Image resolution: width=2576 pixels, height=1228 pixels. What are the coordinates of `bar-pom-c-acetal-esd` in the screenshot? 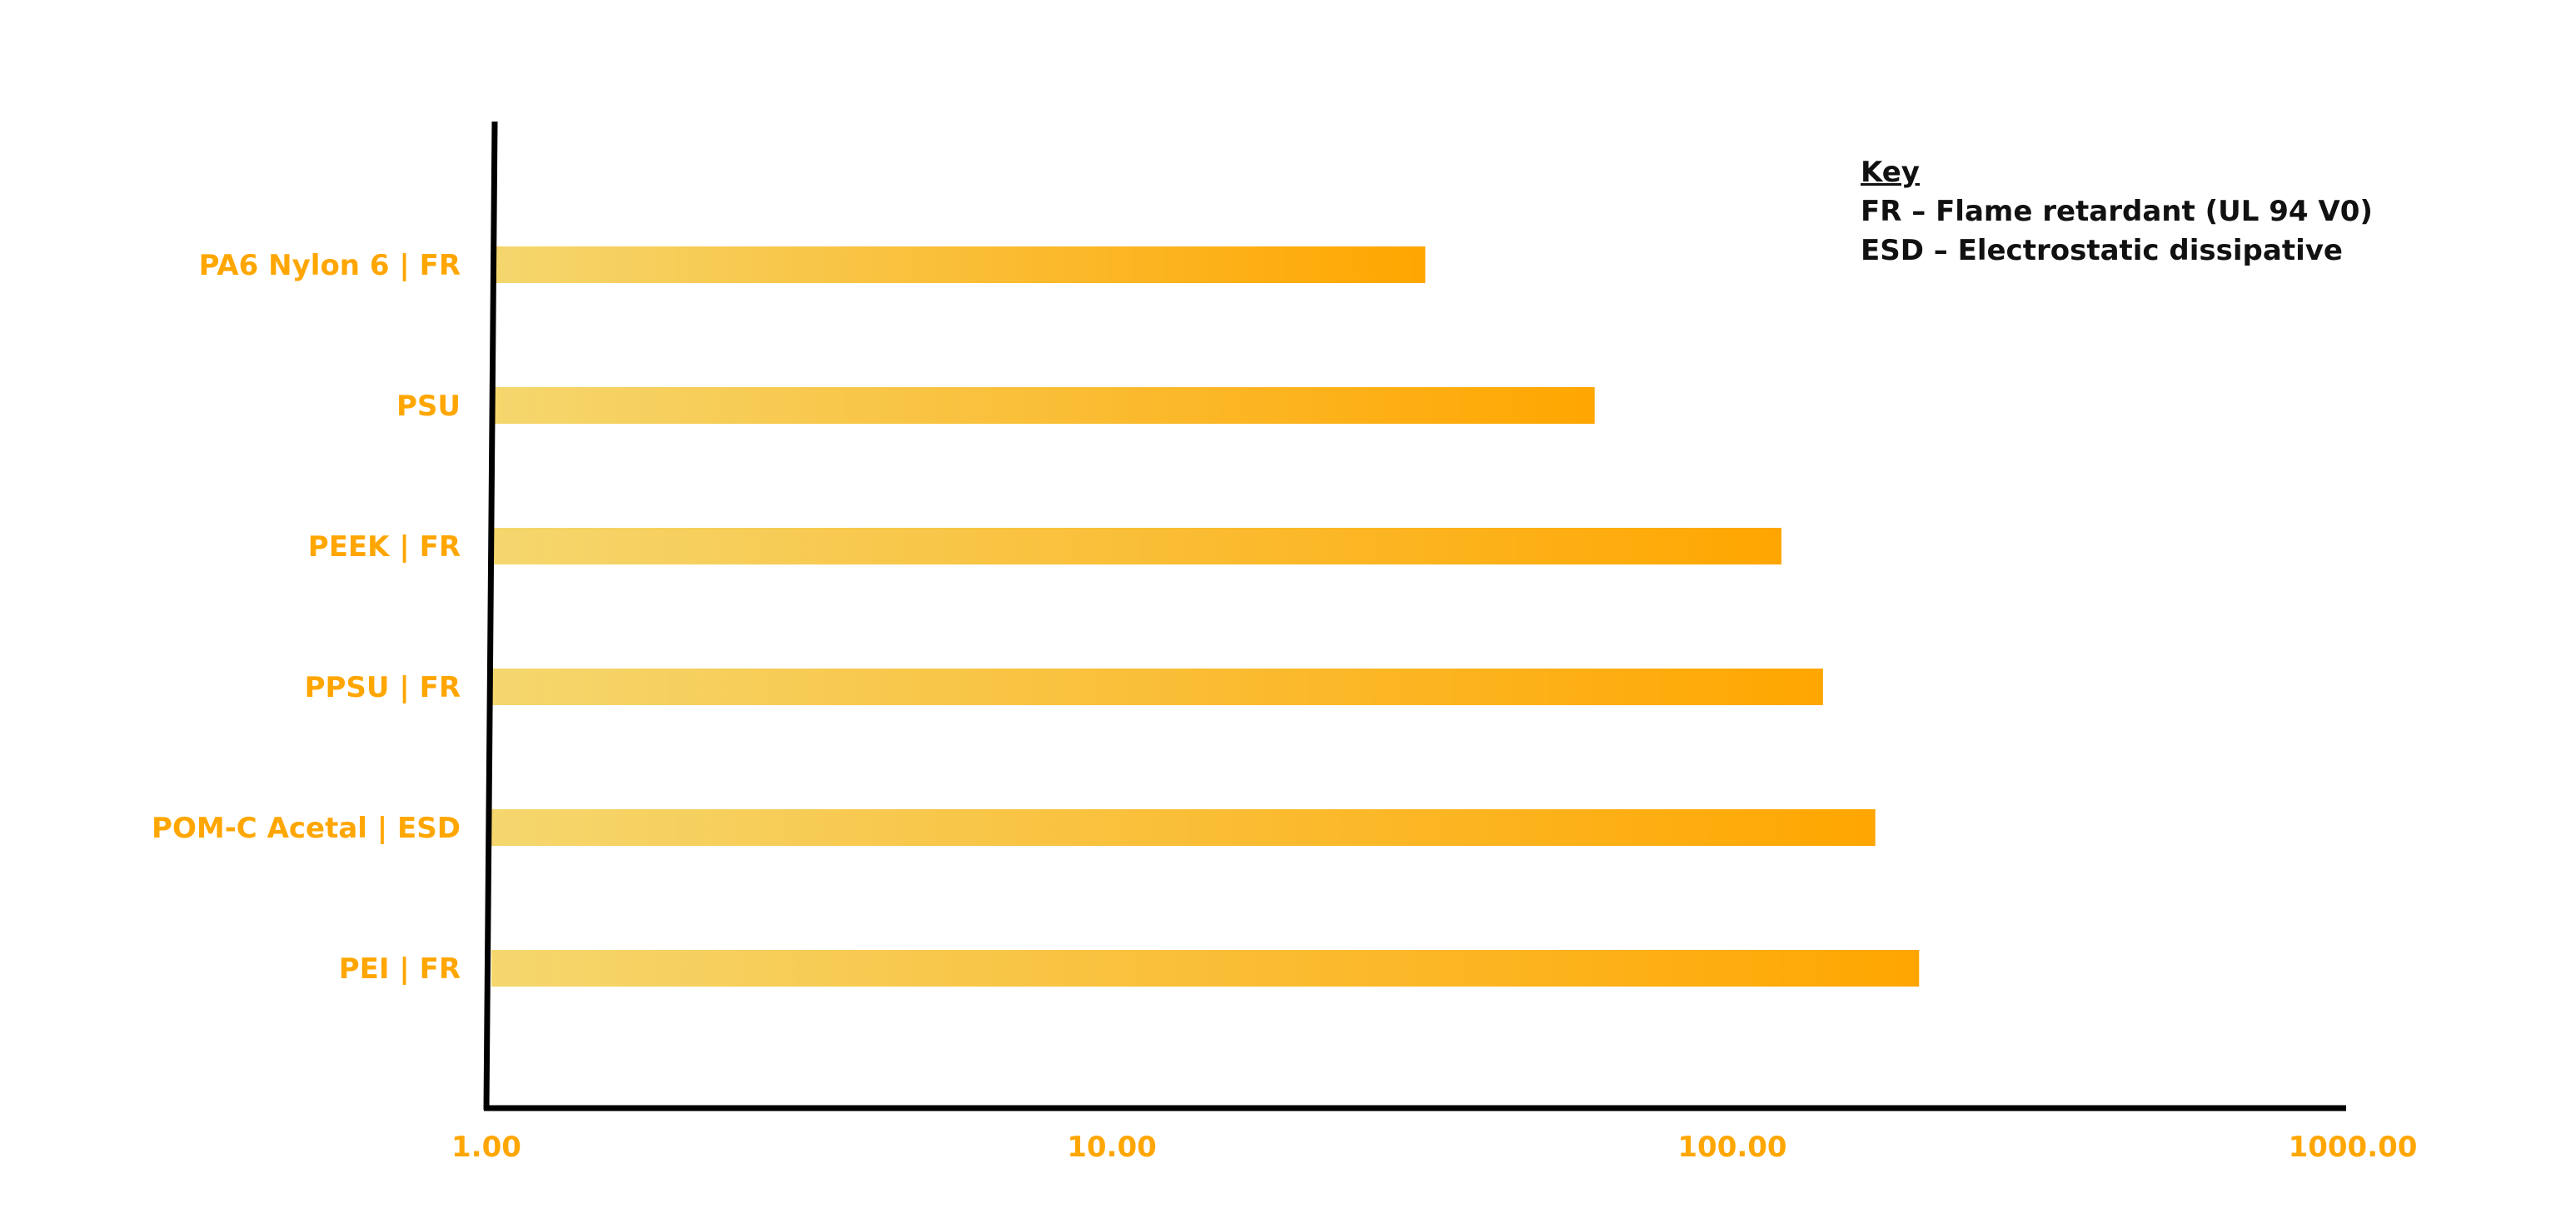 It's located at (1183, 827).